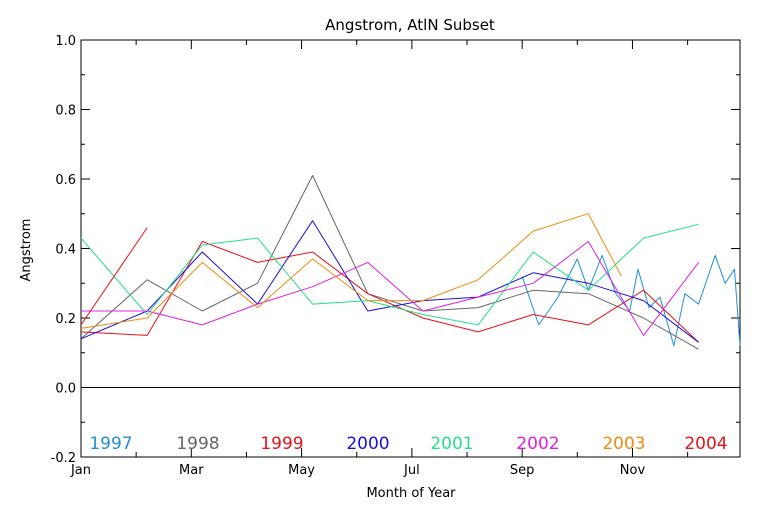 Image resolution: width=768 pixels, height=512 pixels. Describe the element at coordinates (633, 470) in the screenshot. I see `x-tick-label: Nov` at that location.